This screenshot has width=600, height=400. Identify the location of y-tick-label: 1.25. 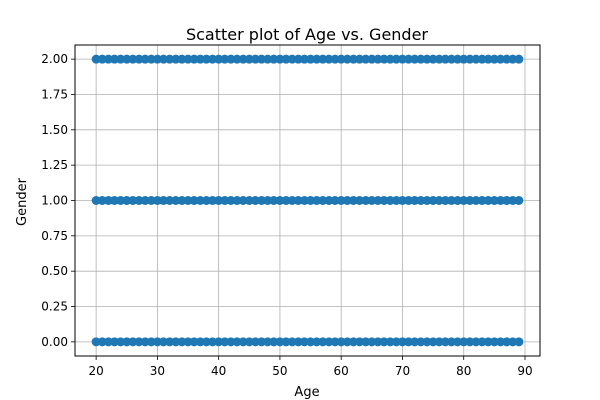
(54, 165).